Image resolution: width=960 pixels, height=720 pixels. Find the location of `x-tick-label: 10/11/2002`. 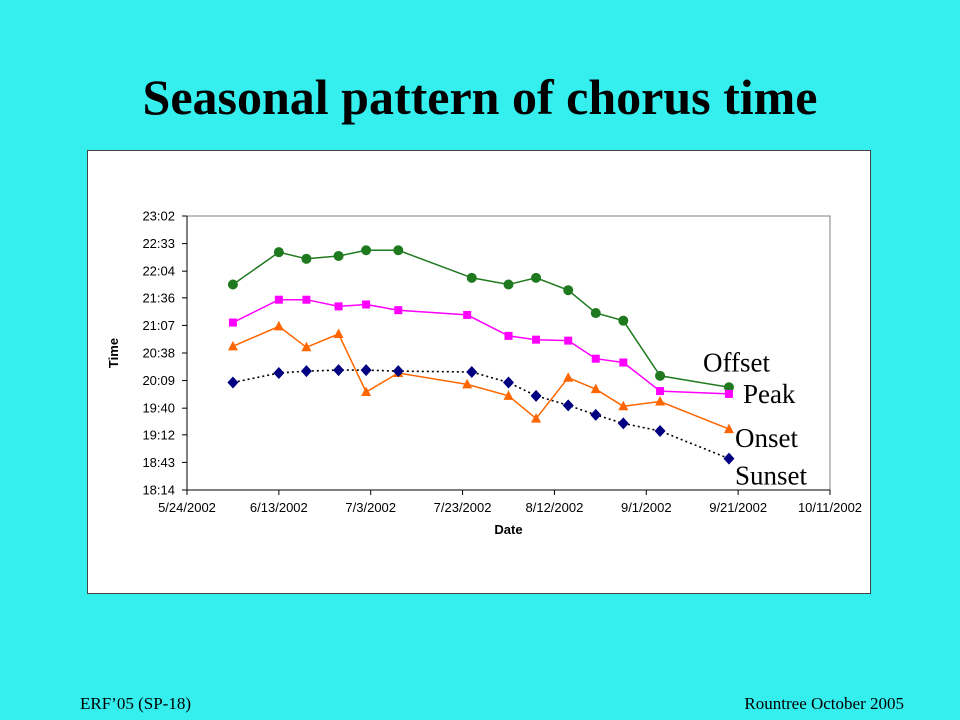

x-tick-label: 10/11/2002 is located at coordinates (830, 507).